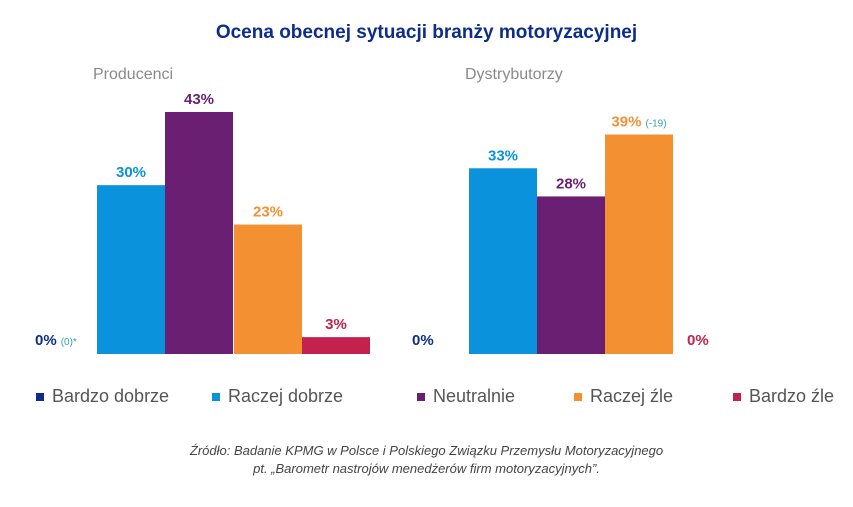 The image size is (853, 507). What do you see at coordinates (111, 396) in the screenshot?
I see `legend-label: Bardzo dobrze` at bounding box center [111, 396].